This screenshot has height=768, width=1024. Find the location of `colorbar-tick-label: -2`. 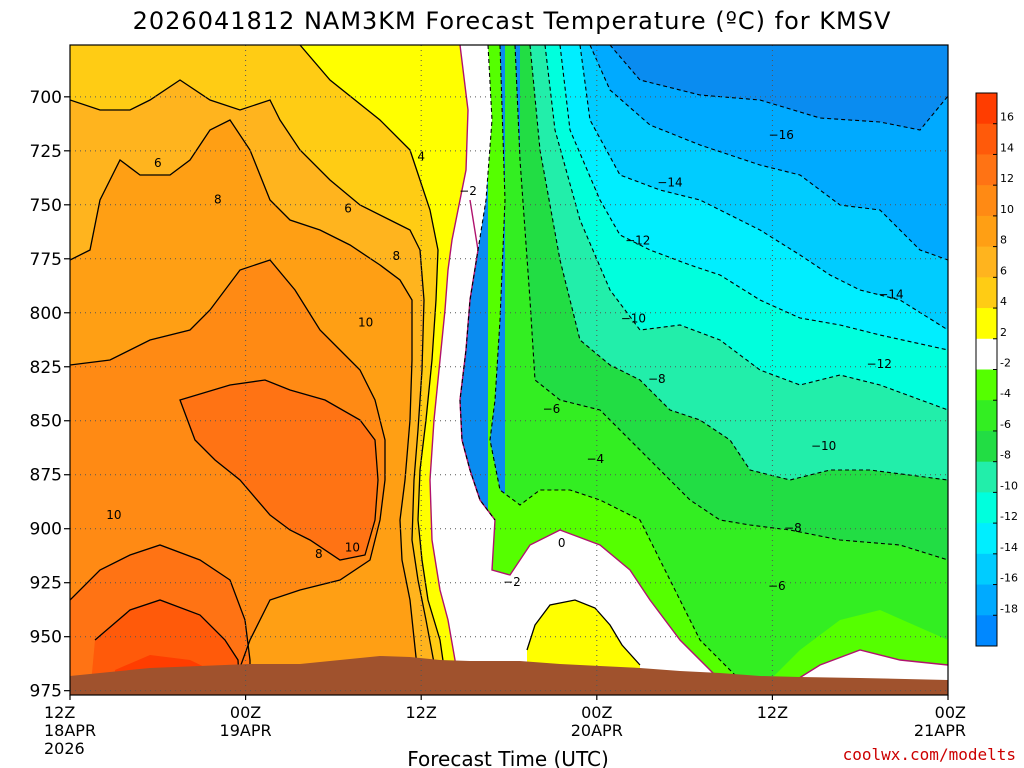

colorbar-tick-label: -2 is located at coordinates (1005, 363).